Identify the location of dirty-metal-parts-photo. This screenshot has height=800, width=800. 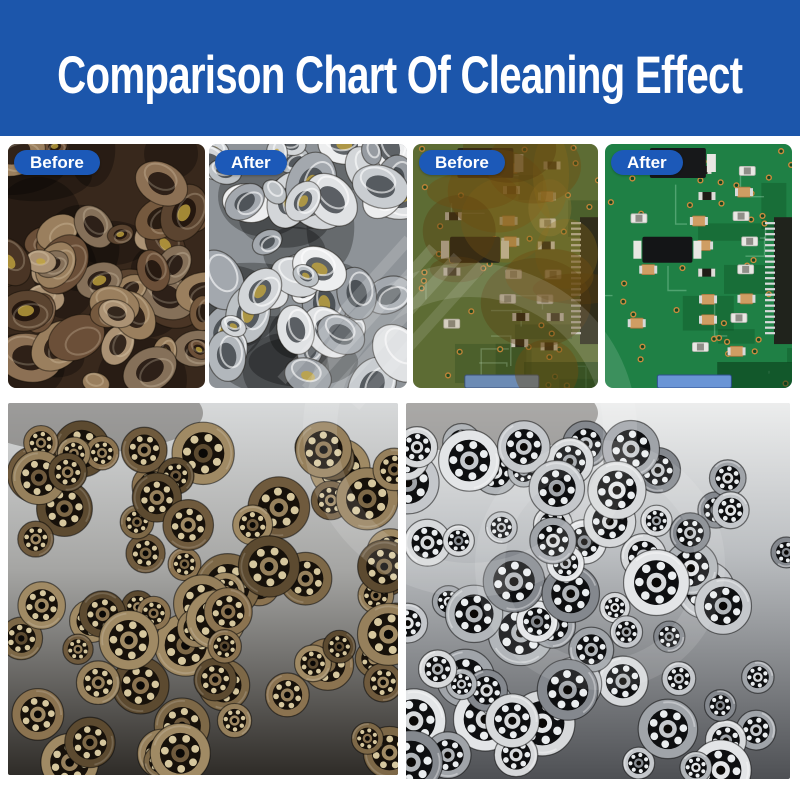
(106, 266).